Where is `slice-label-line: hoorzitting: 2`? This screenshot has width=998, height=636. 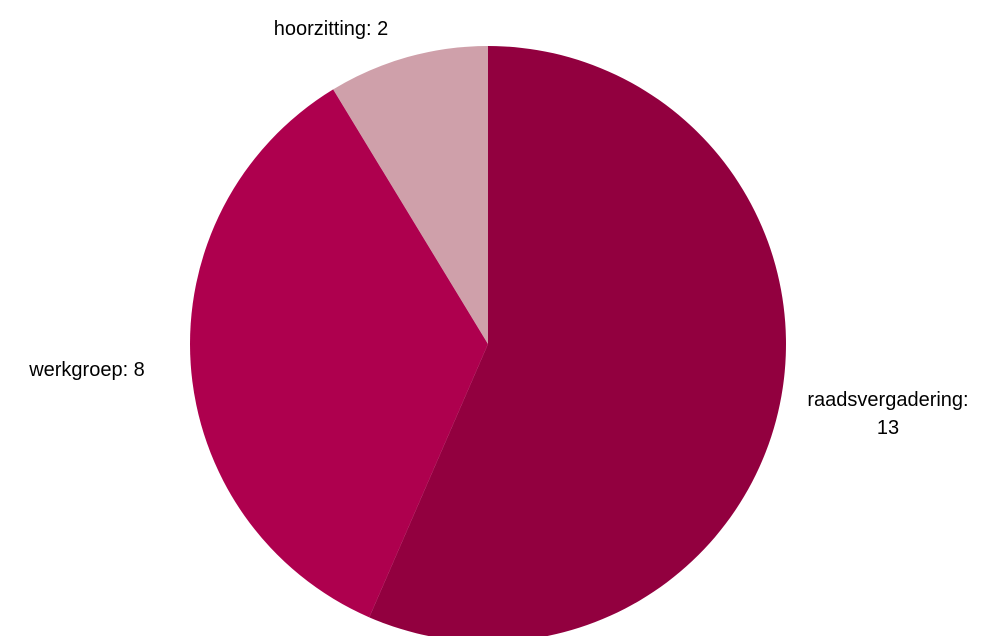 slice-label-line: hoorzitting: 2 is located at coordinates (331, 29).